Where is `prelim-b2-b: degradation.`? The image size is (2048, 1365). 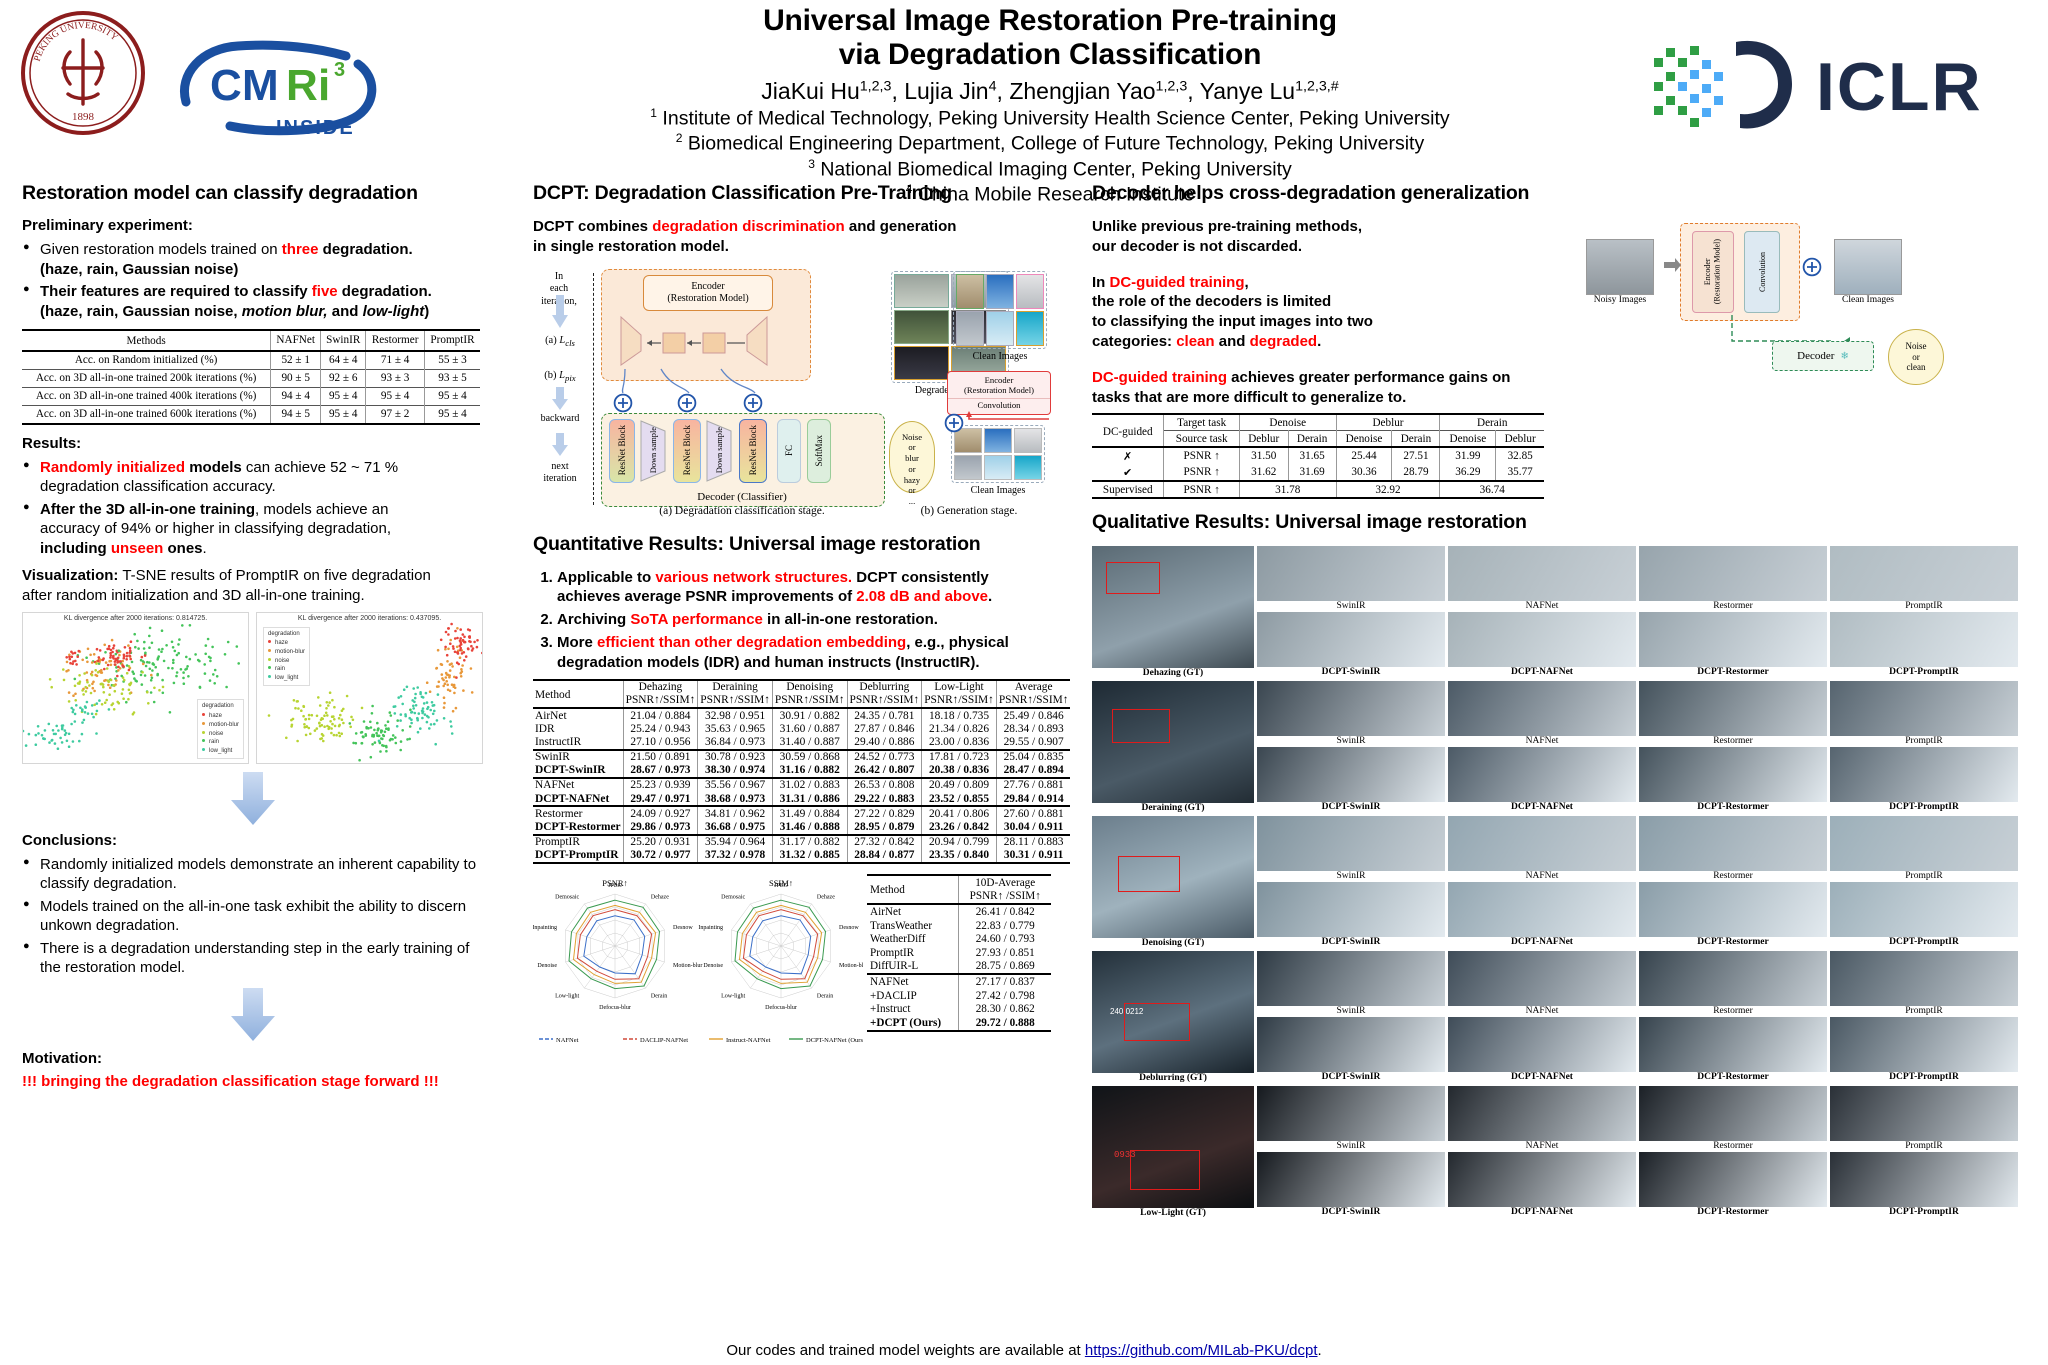
prelim-b2-b: degradation. is located at coordinates (384, 291).